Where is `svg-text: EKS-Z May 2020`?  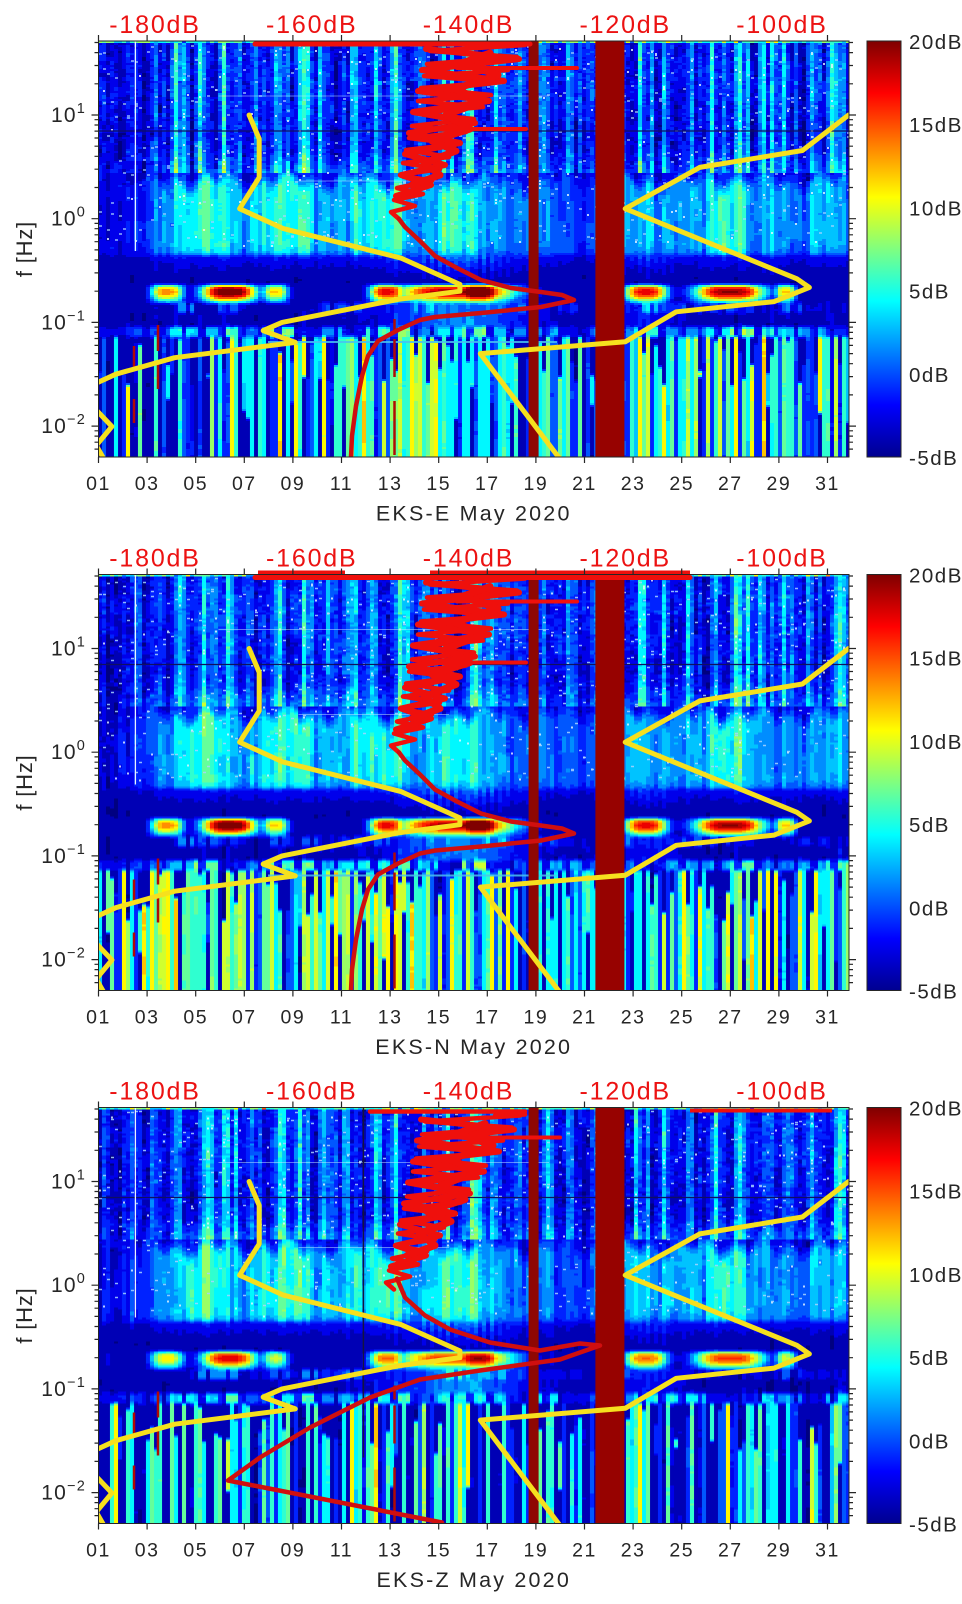
svg-text: EKS-Z May 2020 is located at coordinates (473, 1580).